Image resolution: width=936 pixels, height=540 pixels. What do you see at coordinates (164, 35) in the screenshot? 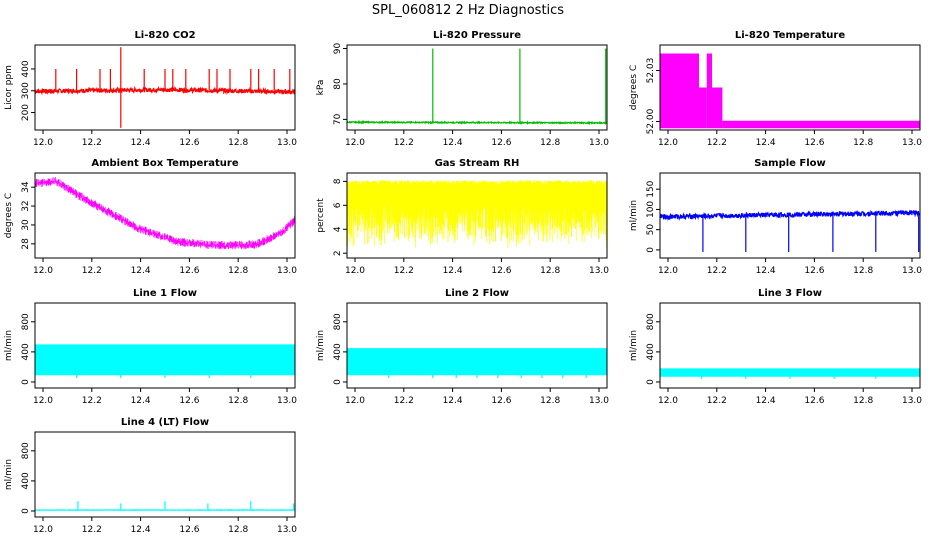
I see `panel-title: Li-820 CO2` at bounding box center [164, 35].